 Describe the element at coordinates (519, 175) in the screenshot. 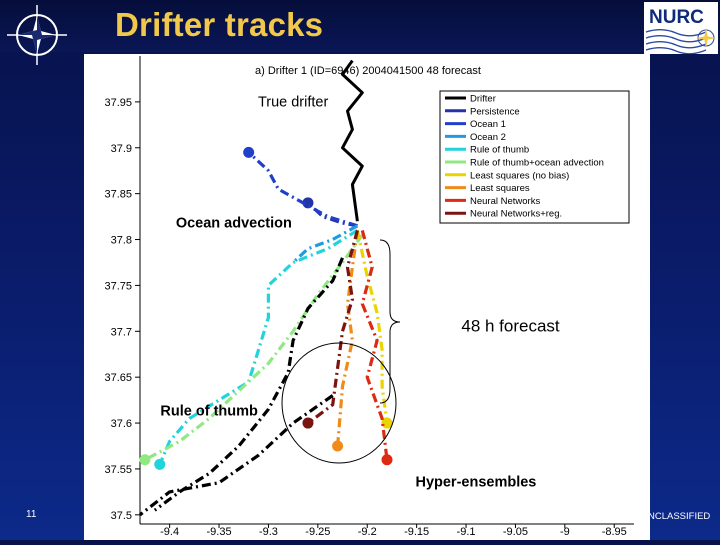

I see `legend-label: Least squares (no bias)` at that location.